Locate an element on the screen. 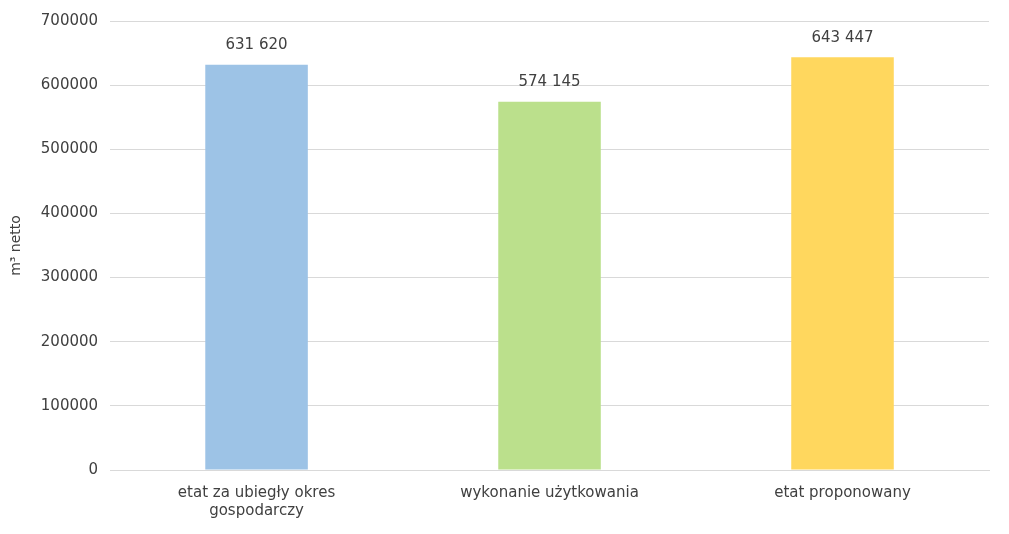 This screenshot has width=1009, height=534. y-axis-title: m³ netto is located at coordinates (15, 245).